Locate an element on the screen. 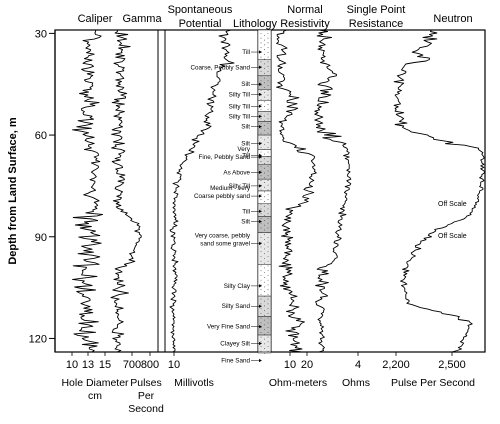 The width and height of the screenshot is (500, 424). lithology-label-text: Coarse pebbly sand is located at coordinates (222, 196).